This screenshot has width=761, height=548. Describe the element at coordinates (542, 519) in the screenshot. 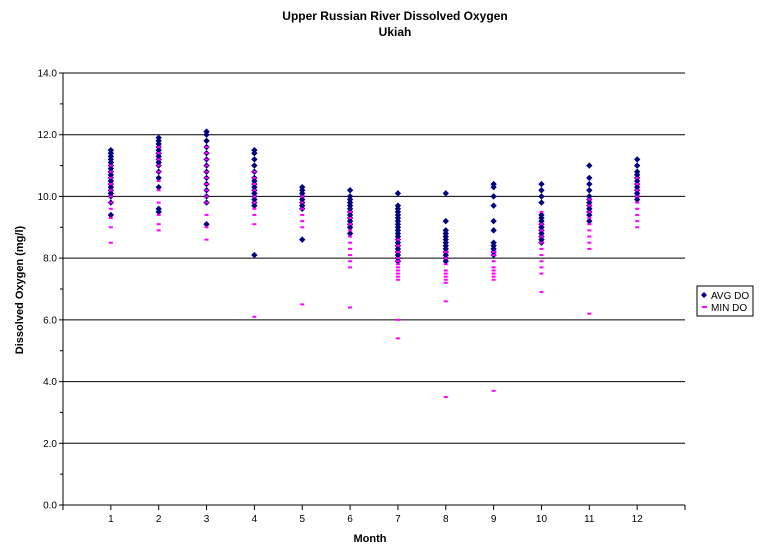

I see `x-tick-label: 10` at that location.